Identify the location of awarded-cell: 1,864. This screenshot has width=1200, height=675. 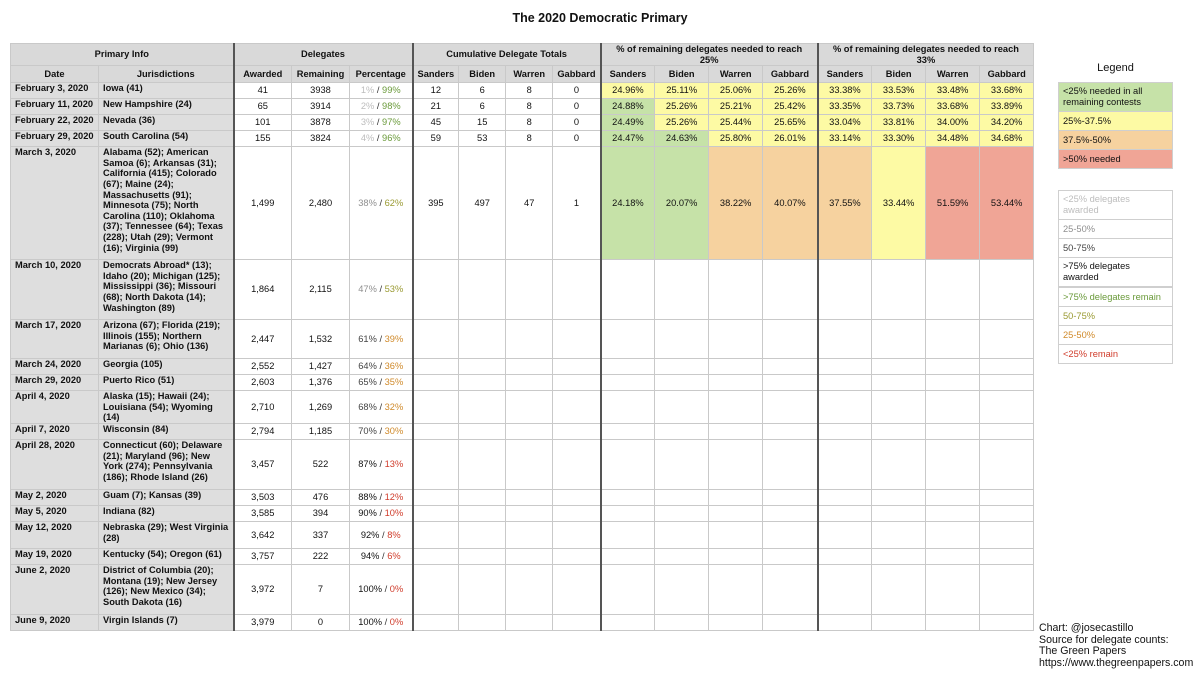
(262, 290).